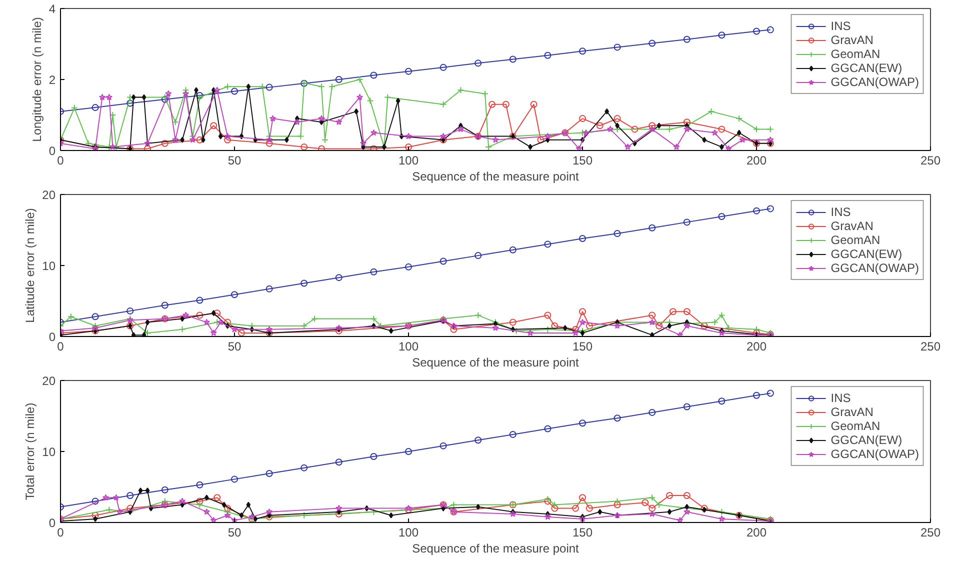 The image size is (956, 562). I want to click on y-axis-title: Longitude error (n mile), so click(37, 79).